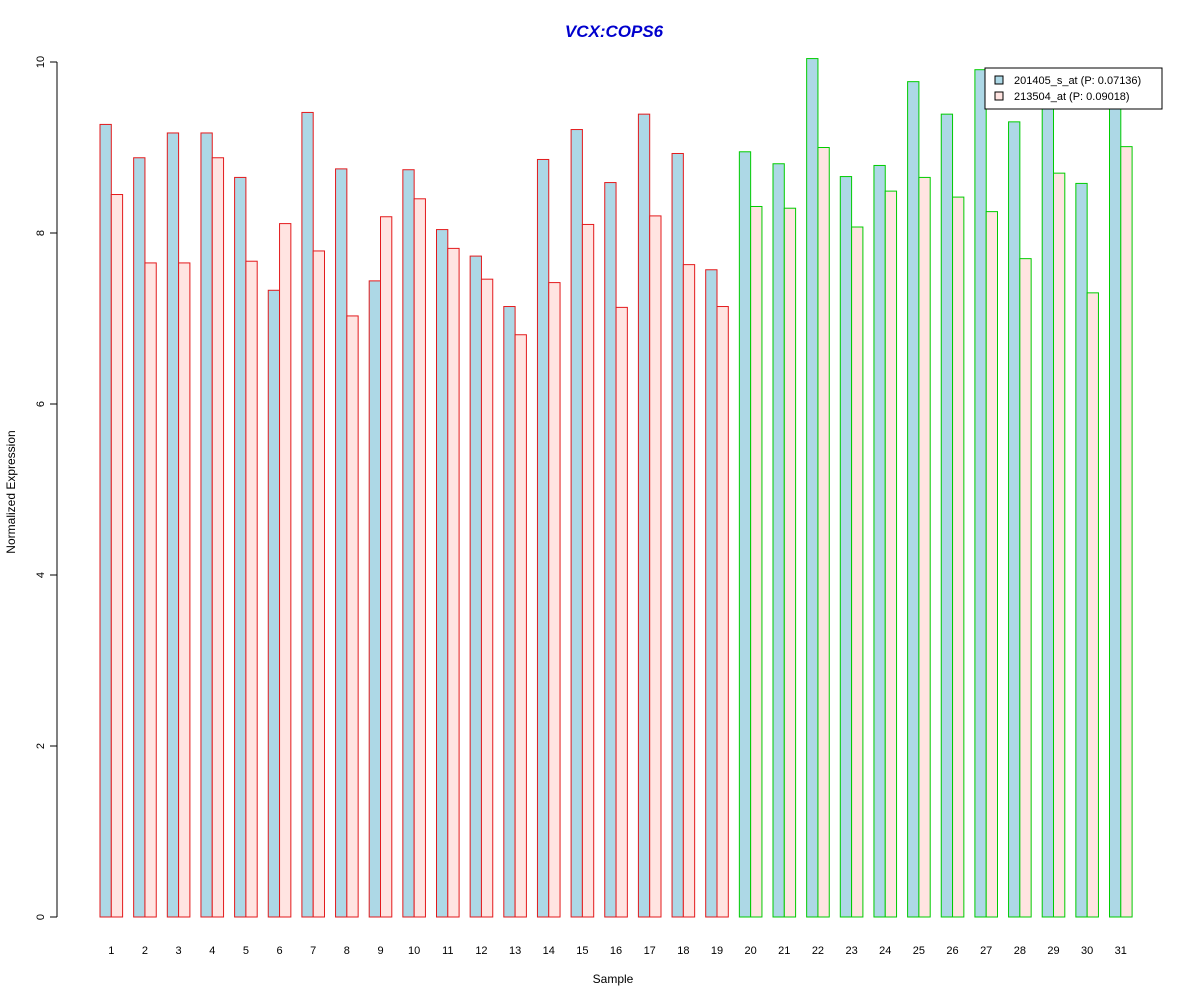 Image resolution: width=1200 pixels, height=1005 pixels. I want to click on x-tick-label: 24, so click(885, 951).